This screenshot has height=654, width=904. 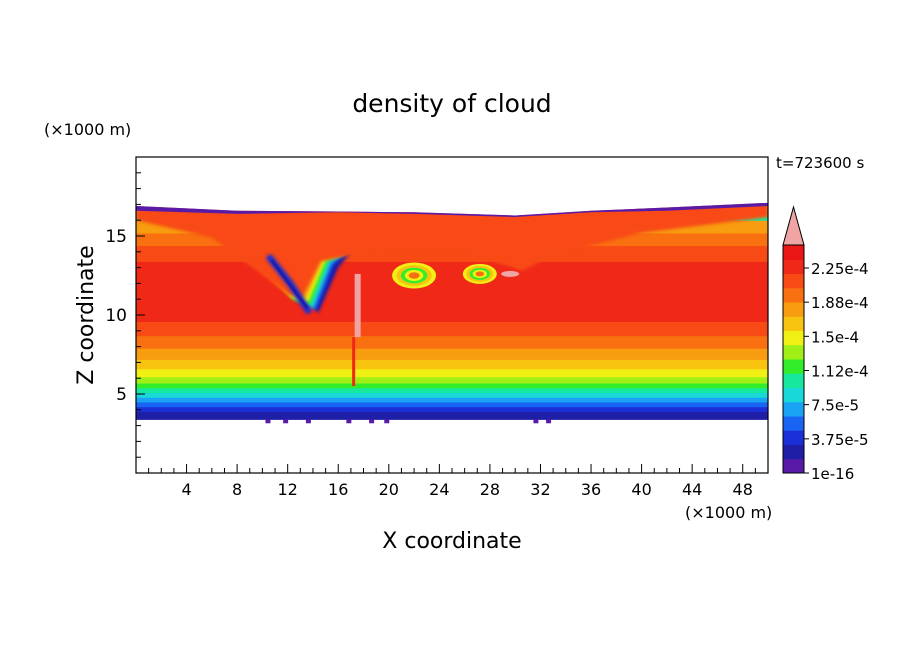 I want to click on y-tick-label: 5, so click(x=121, y=395).